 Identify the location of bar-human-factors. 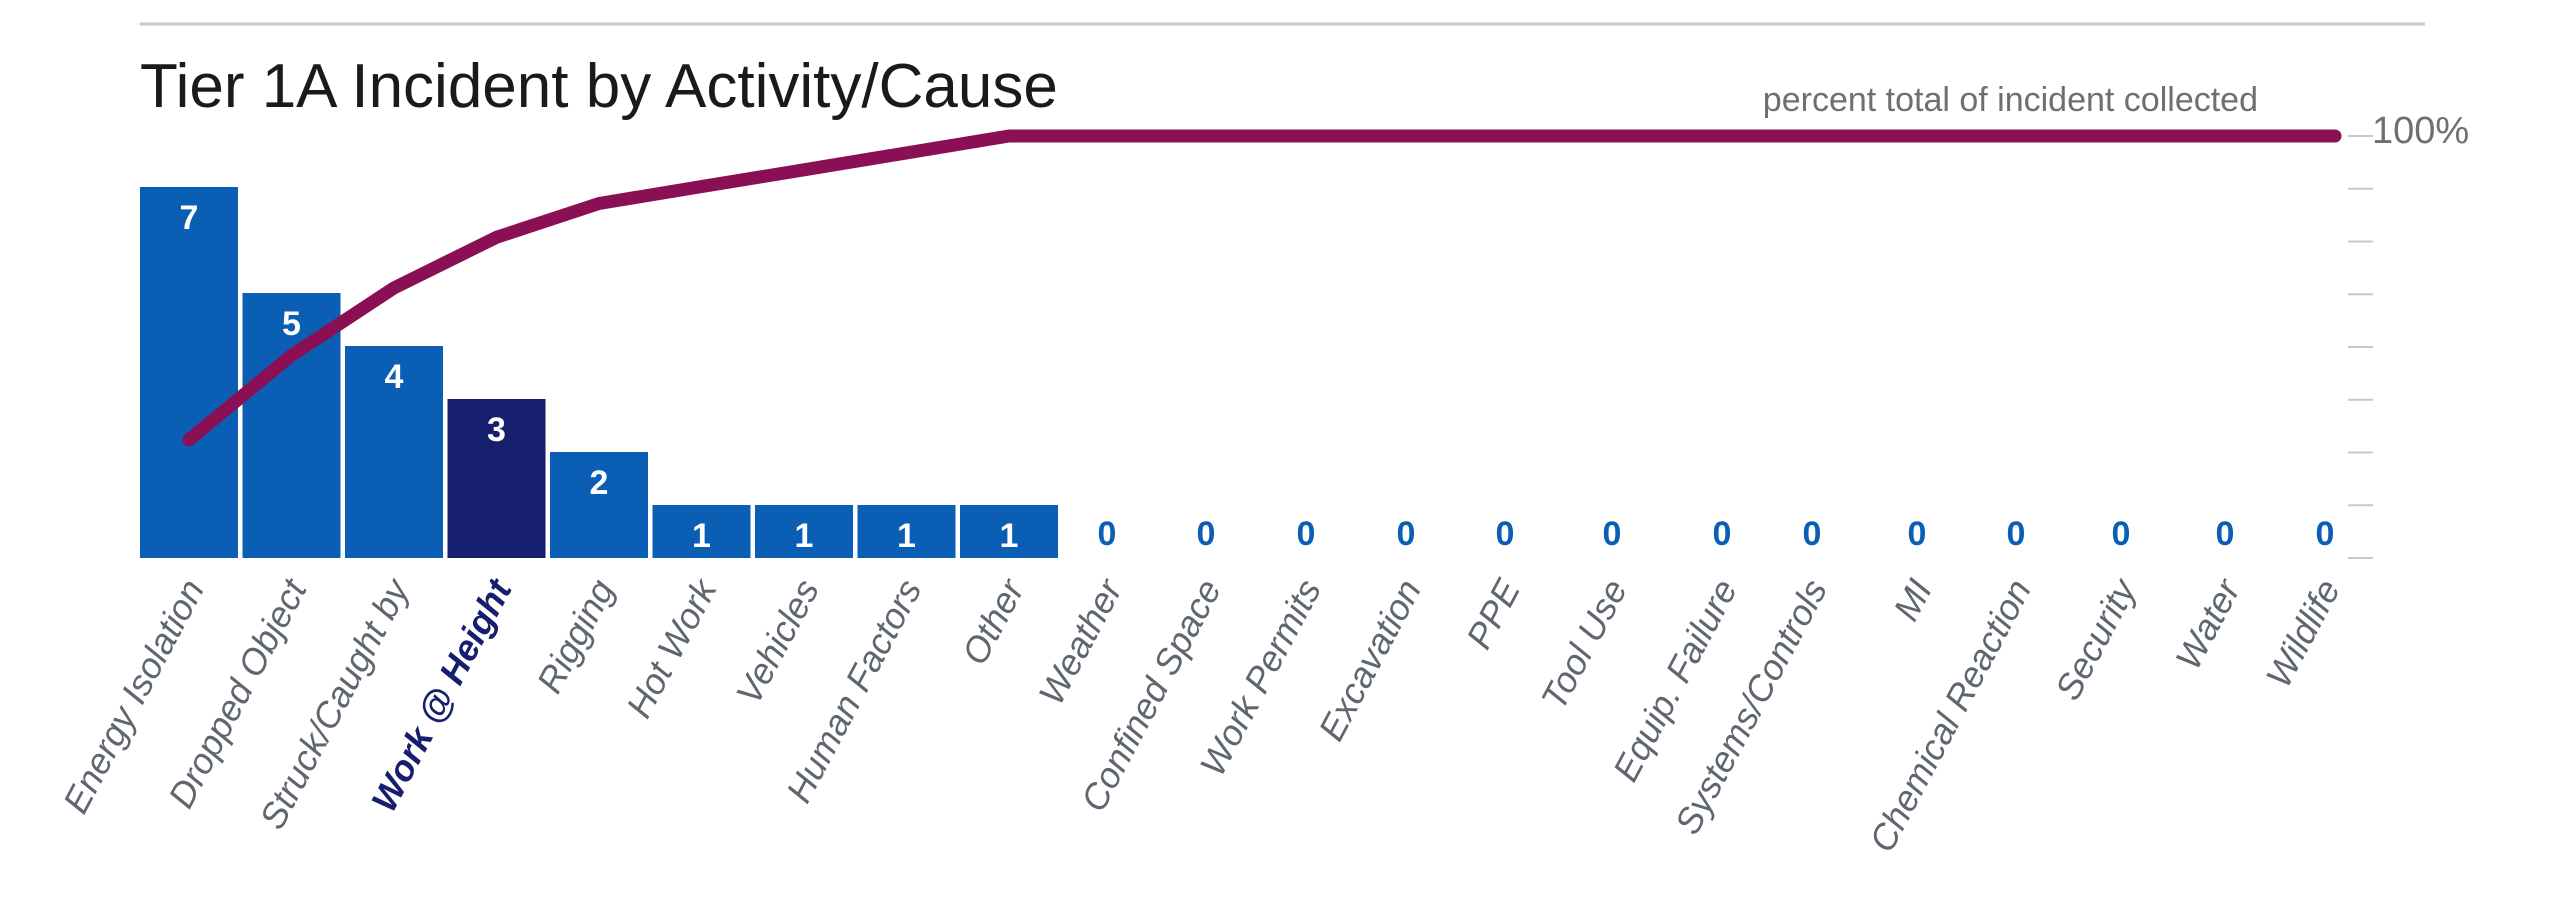
(906, 531).